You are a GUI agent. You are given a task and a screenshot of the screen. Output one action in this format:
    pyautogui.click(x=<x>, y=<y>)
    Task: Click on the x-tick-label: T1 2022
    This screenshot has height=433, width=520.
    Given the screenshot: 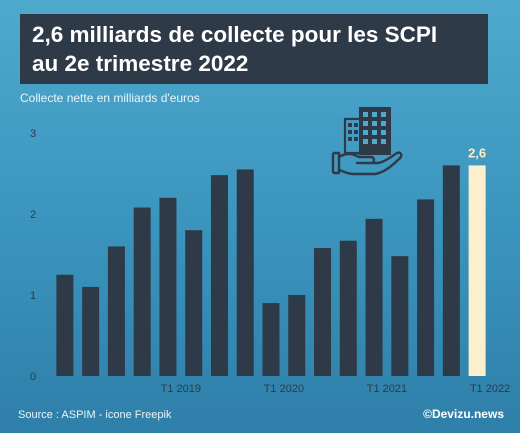 What is the action you would take?
    pyautogui.click(x=490, y=389)
    